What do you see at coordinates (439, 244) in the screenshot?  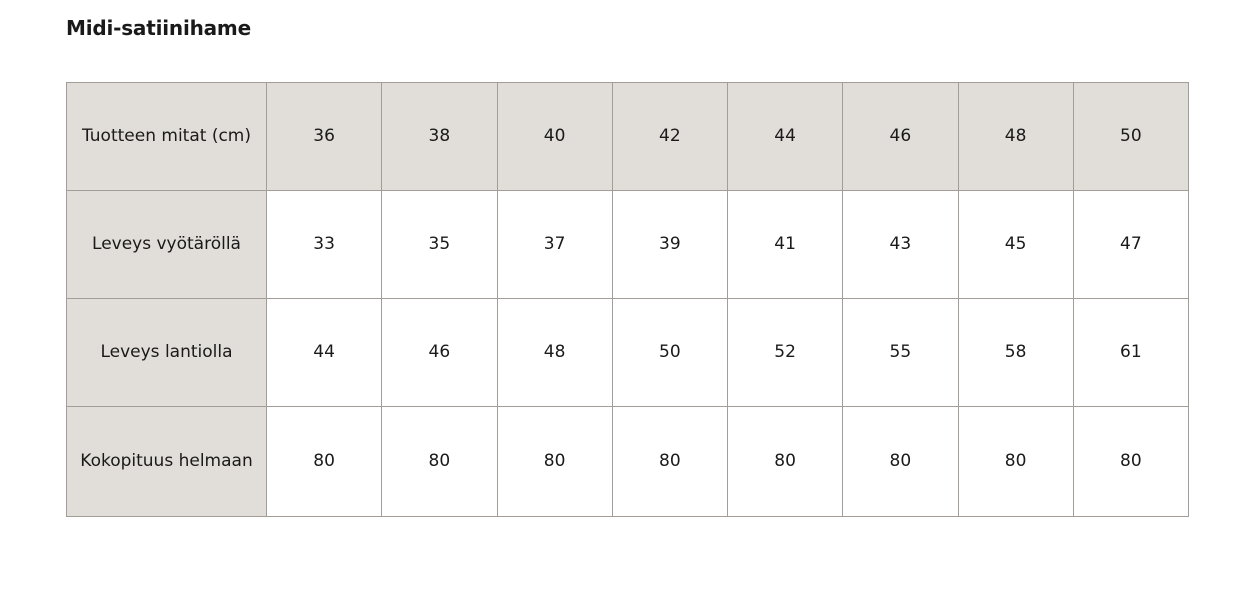 I see `table-cell: 35` at bounding box center [439, 244].